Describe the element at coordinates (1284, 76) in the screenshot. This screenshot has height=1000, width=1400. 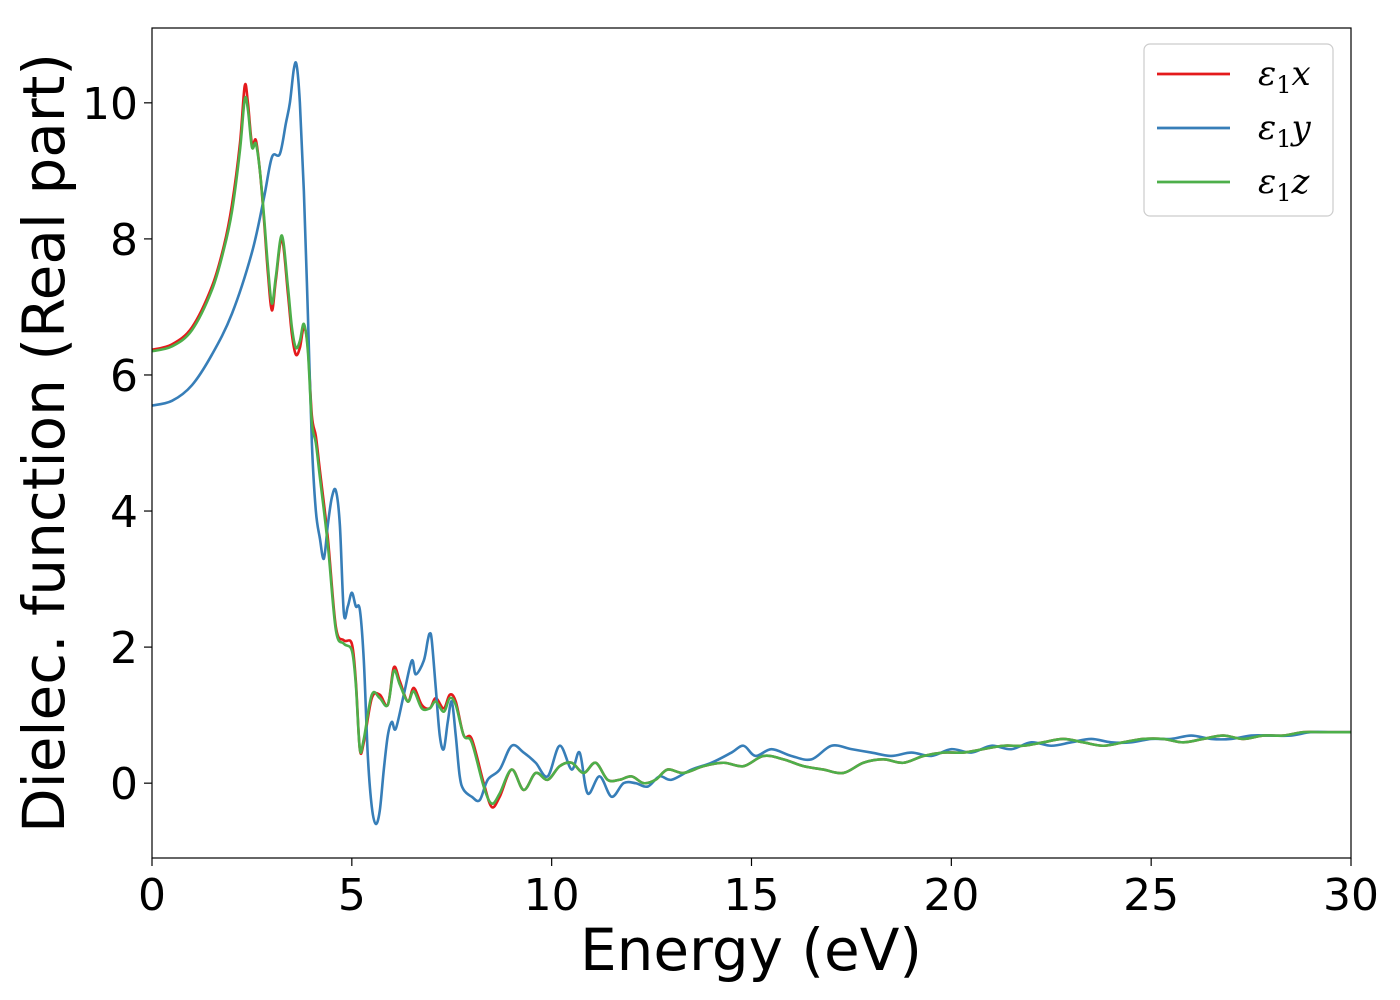
I see `legend-label-1: ε1x` at that location.